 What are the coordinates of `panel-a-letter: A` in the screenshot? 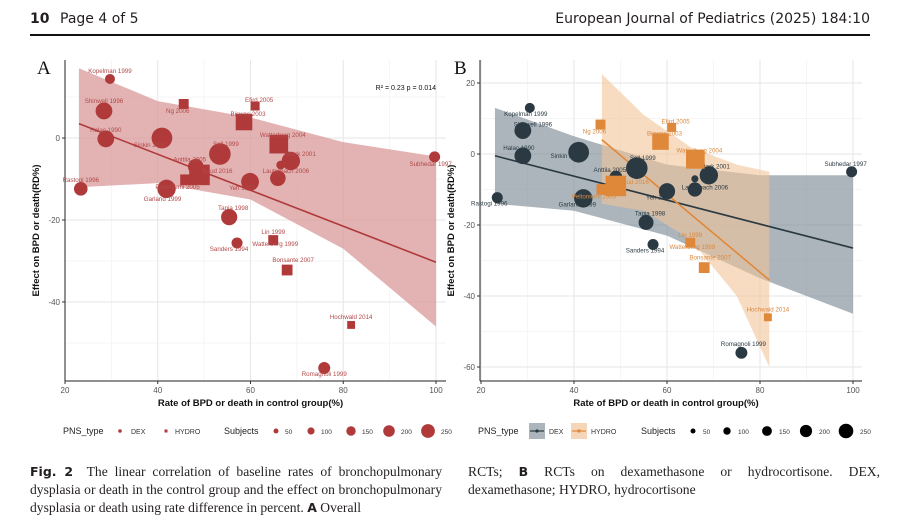 It's located at (44, 68).